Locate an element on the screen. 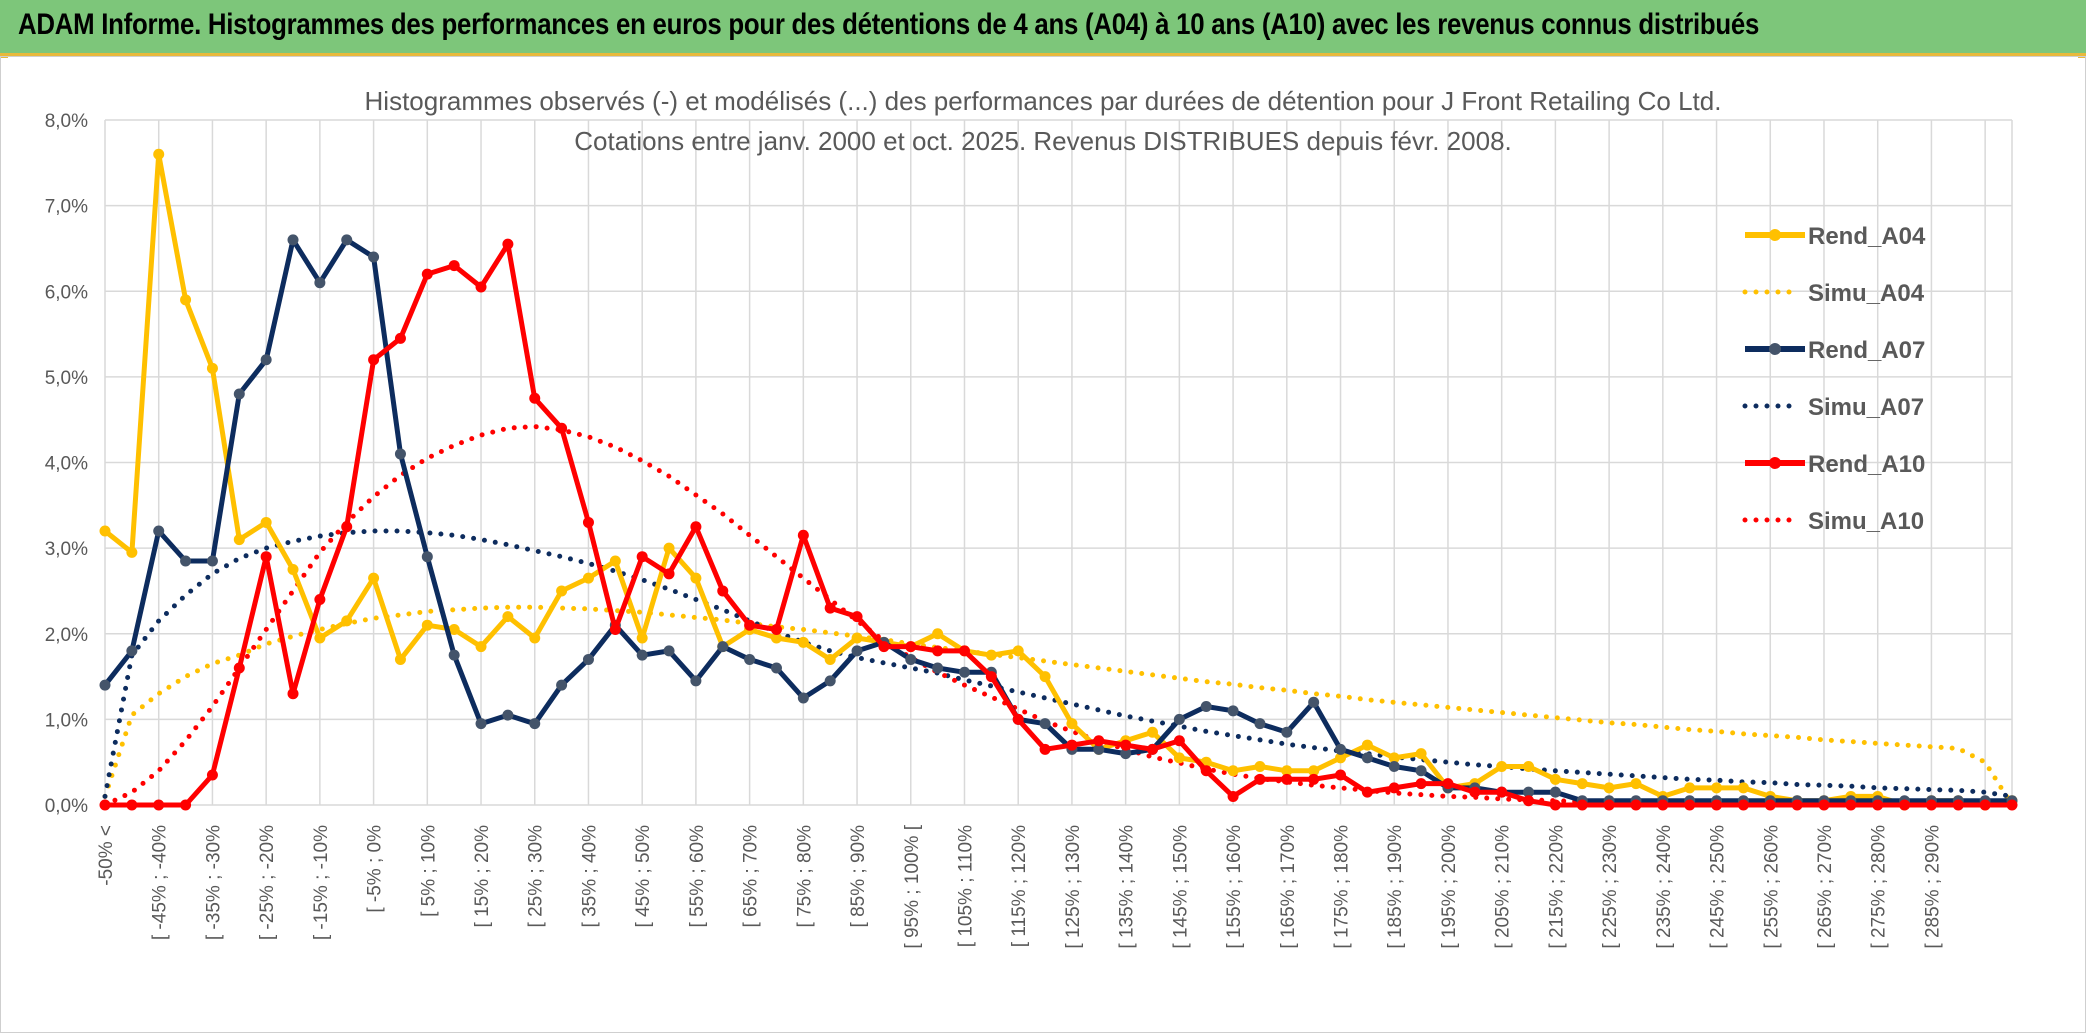  x-tick-label: [ 255% ; 260% is located at coordinates (1771, 887).